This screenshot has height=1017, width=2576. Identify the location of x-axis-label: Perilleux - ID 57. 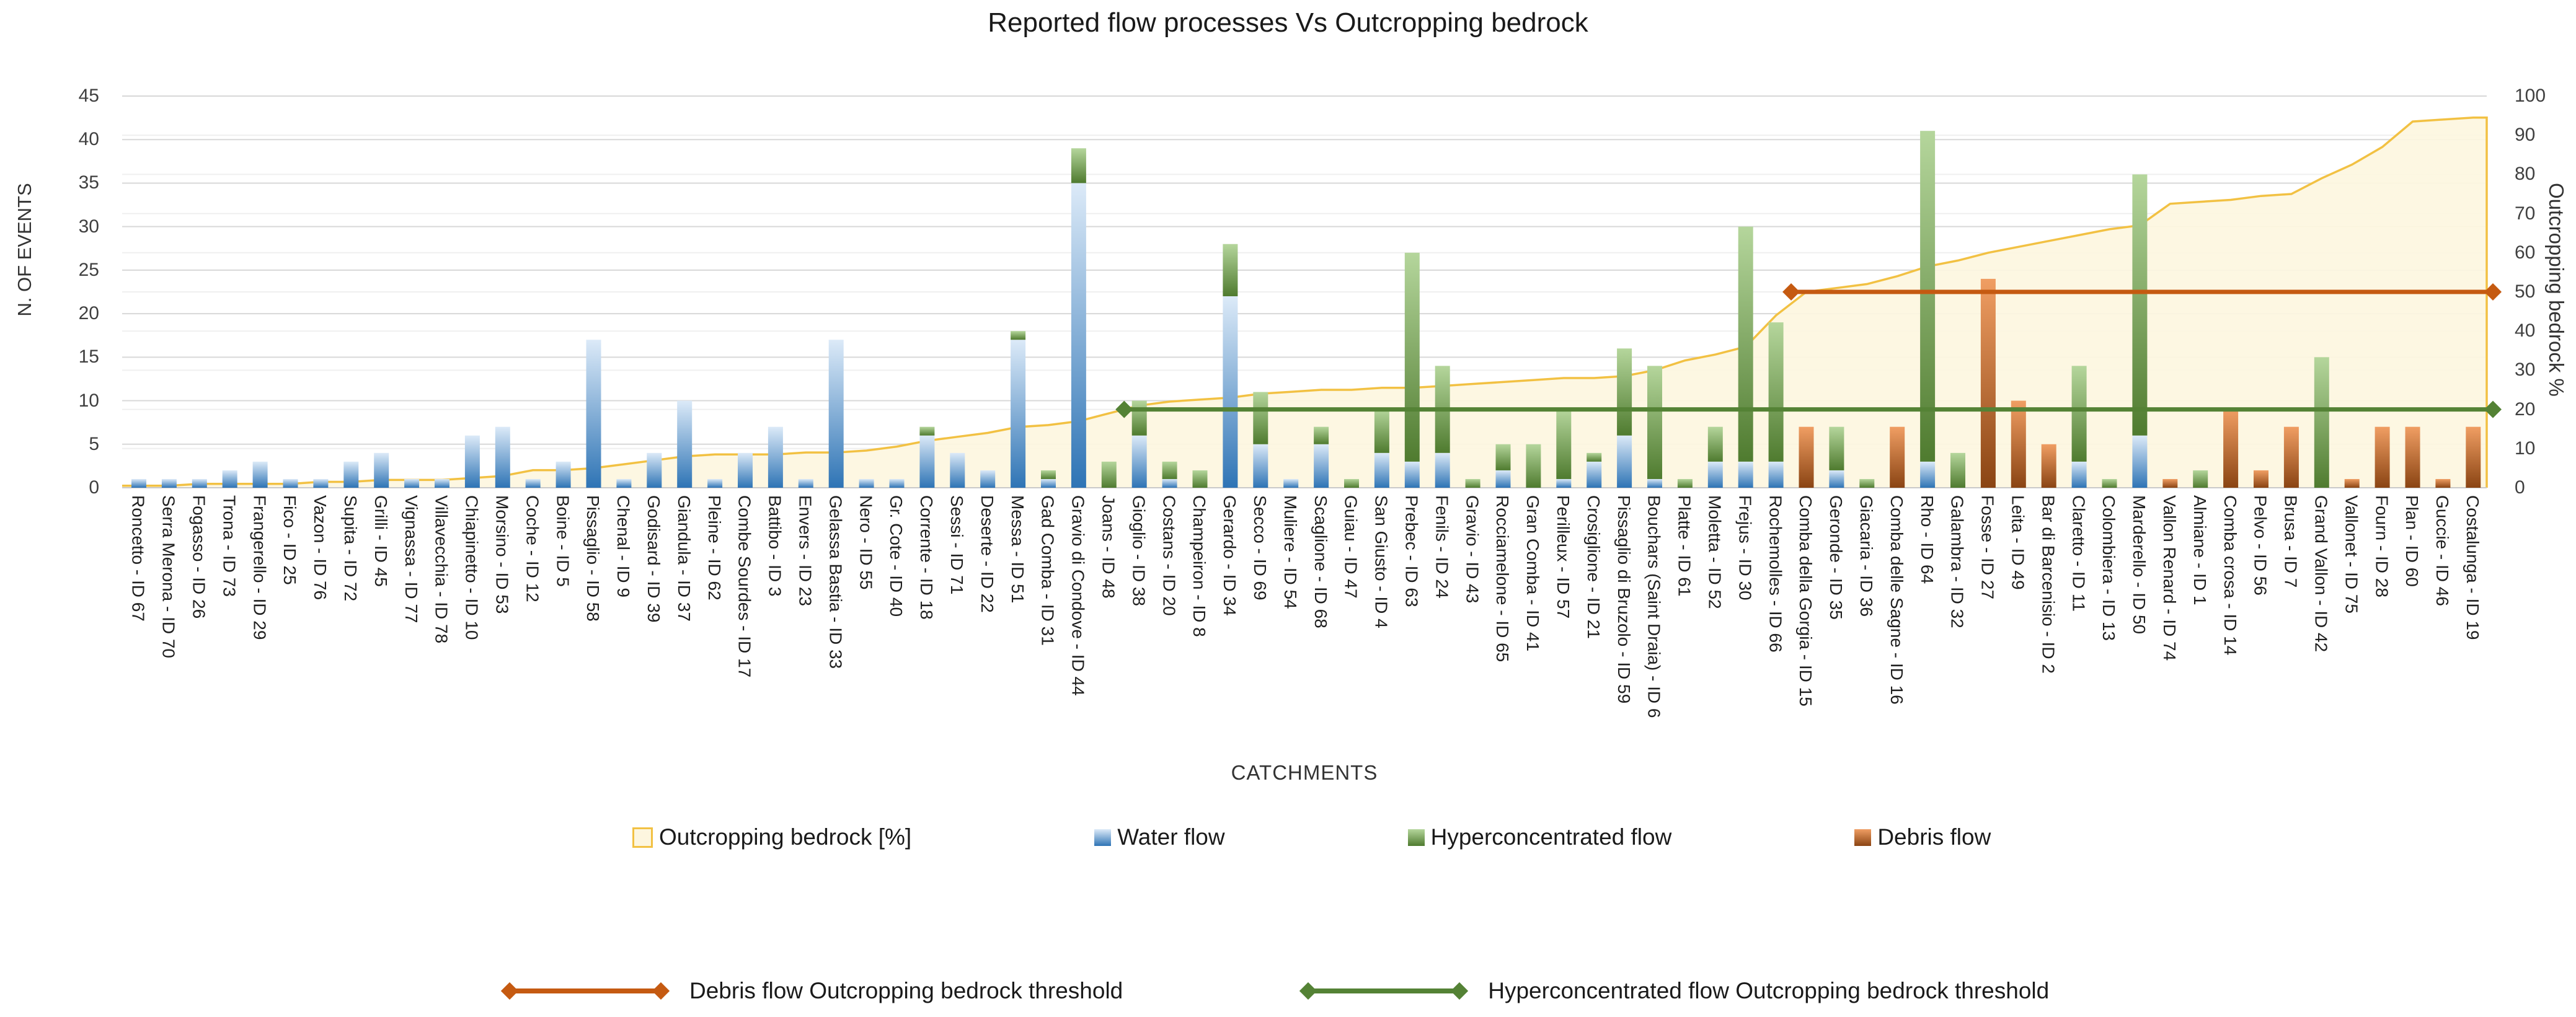
(1563, 557).